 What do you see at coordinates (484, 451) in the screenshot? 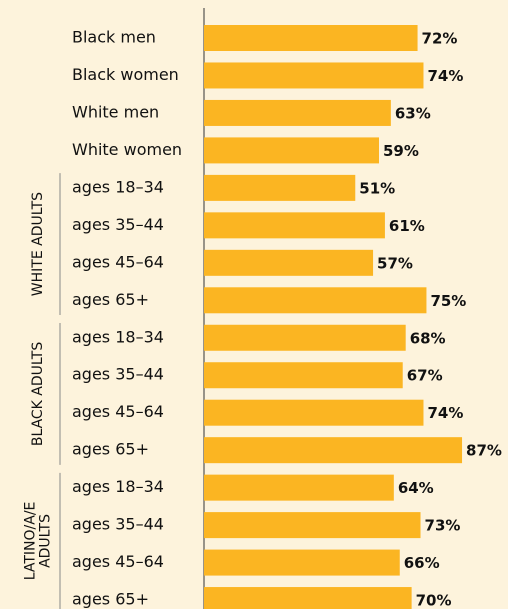
I see `value-label: 87%` at bounding box center [484, 451].